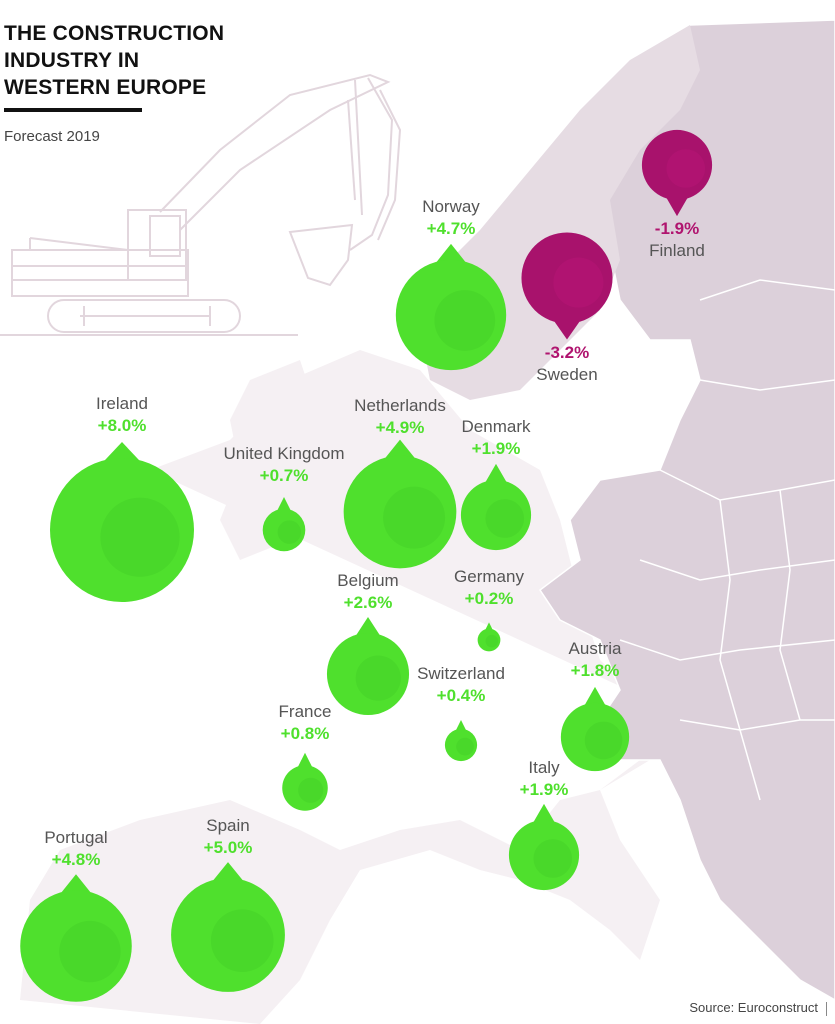 This screenshot has height=1024, width=835. Describe the element at coordinates (228, 837) in the screenshot. I see `label-spain: Spain +5.0%` at that location.